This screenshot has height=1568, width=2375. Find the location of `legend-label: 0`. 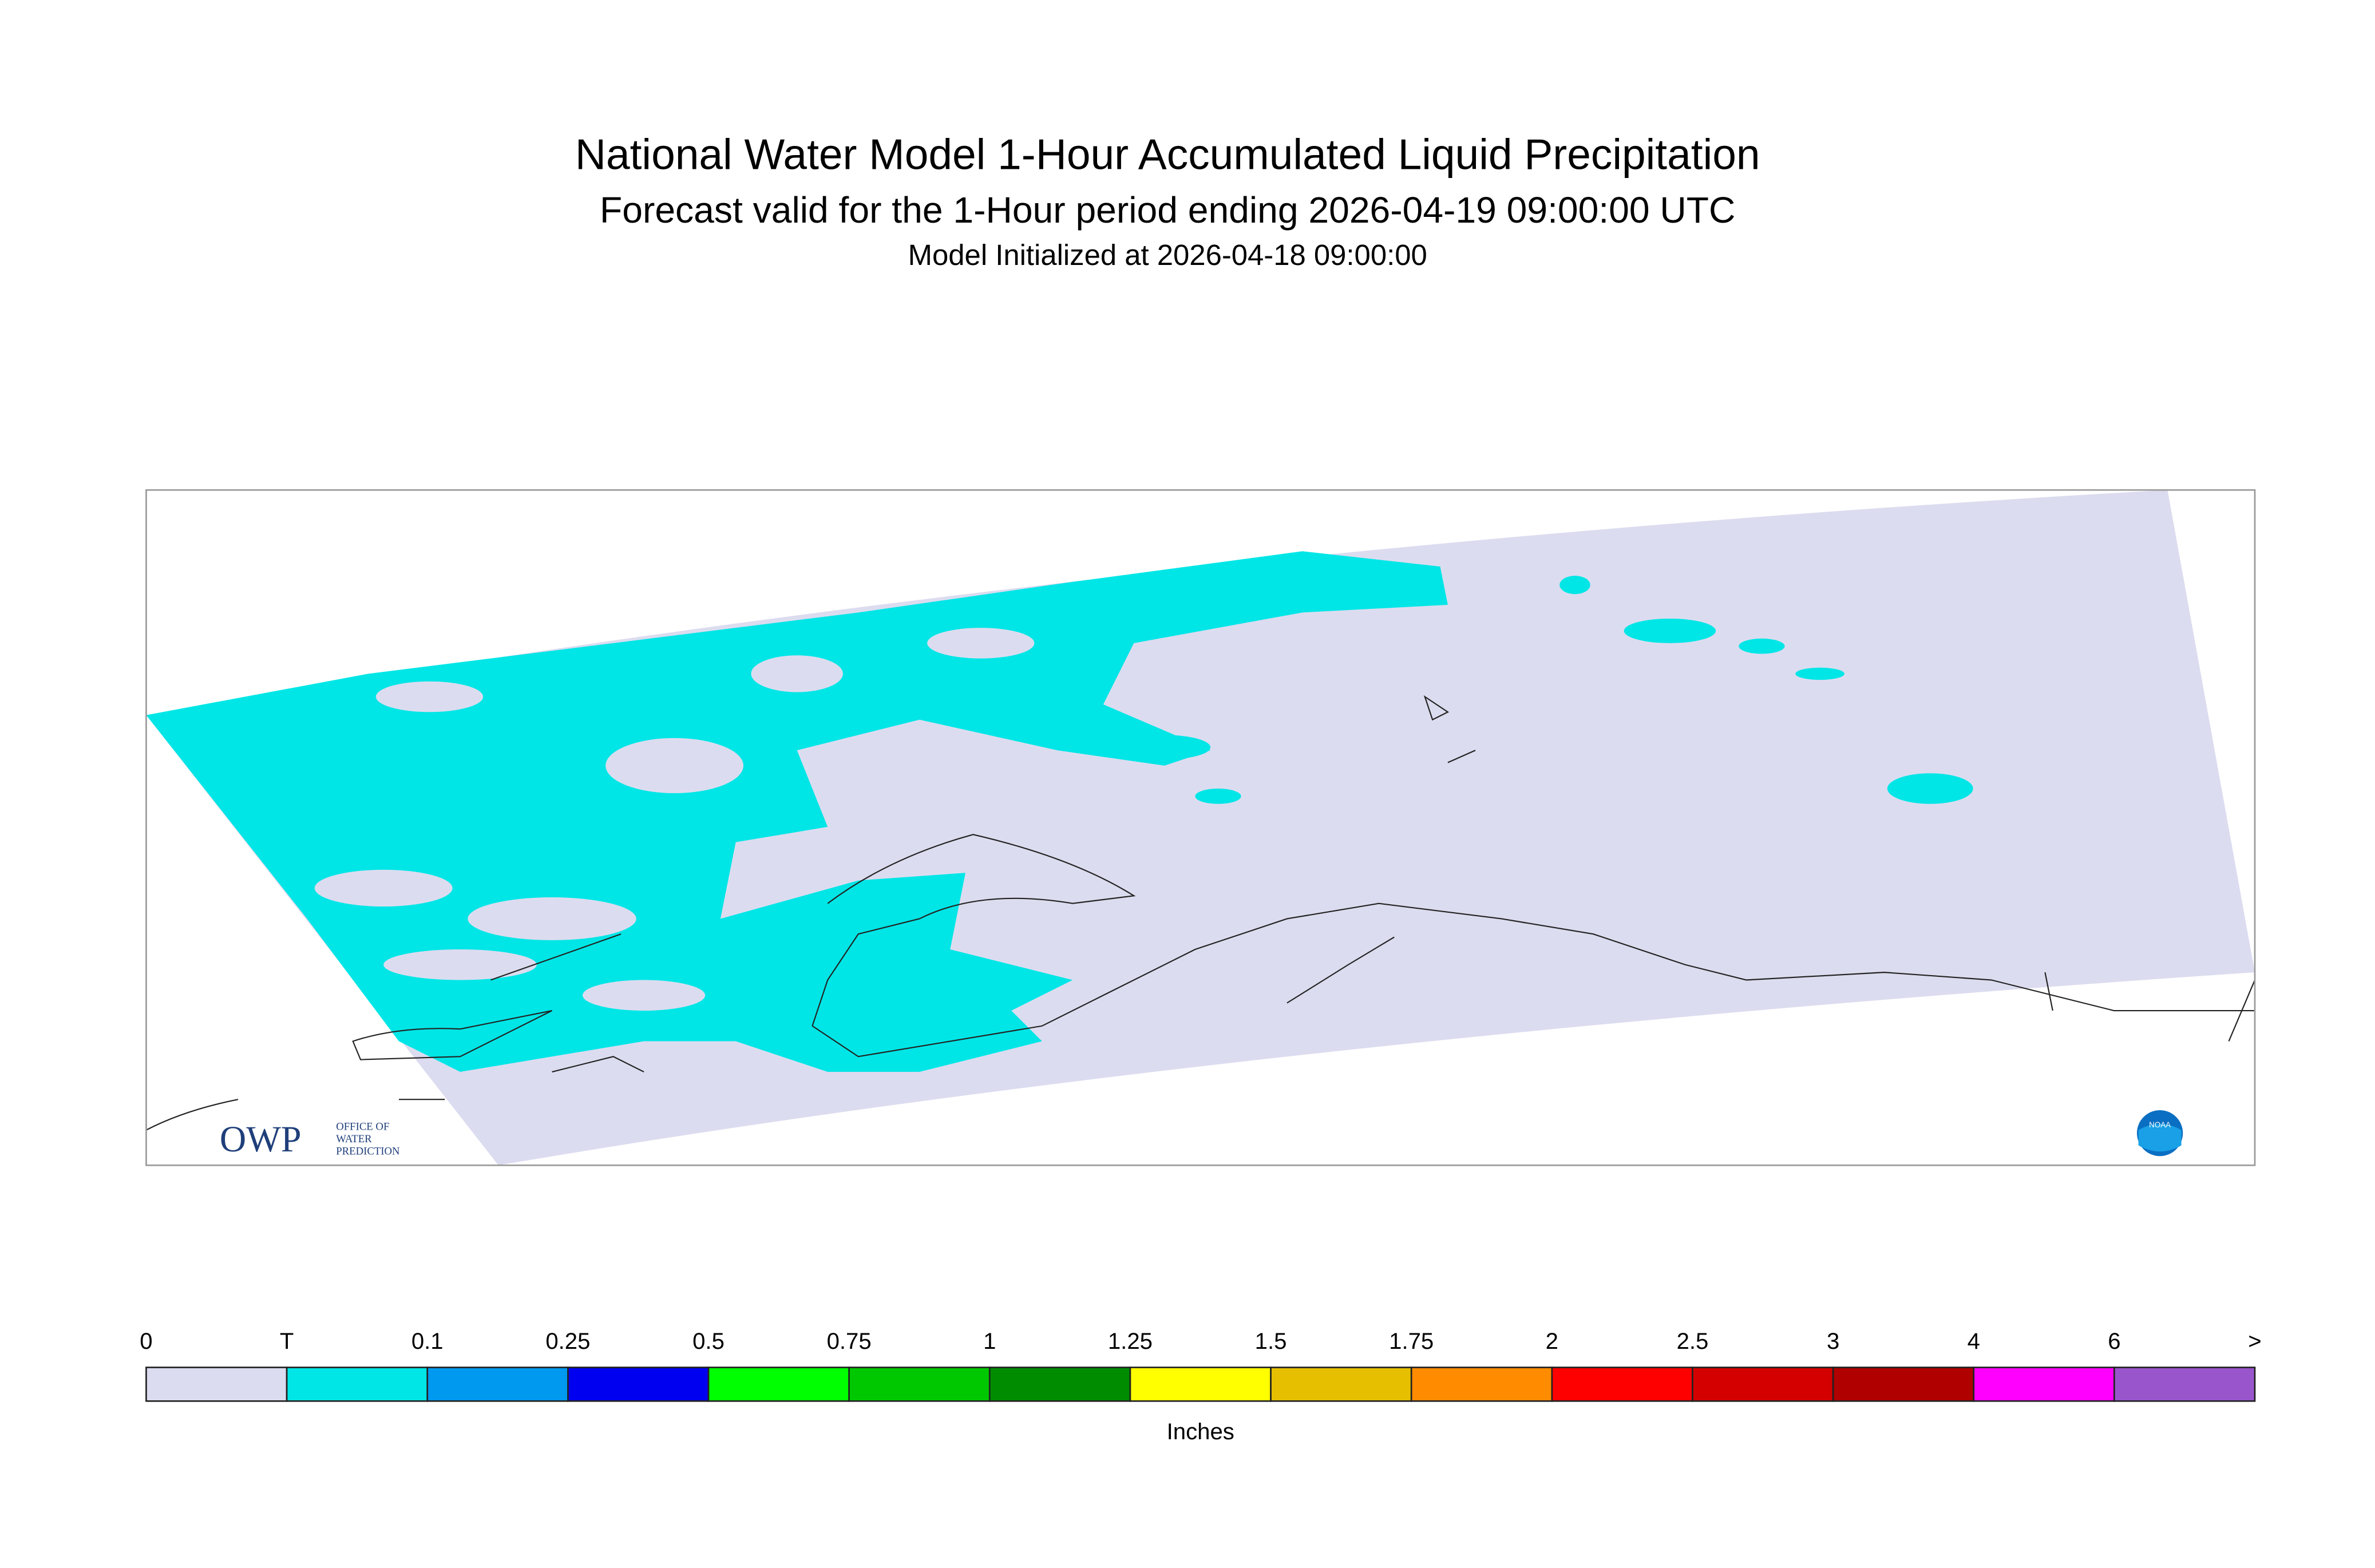

legend-label: 0 is located at coordinates (146, 1341).